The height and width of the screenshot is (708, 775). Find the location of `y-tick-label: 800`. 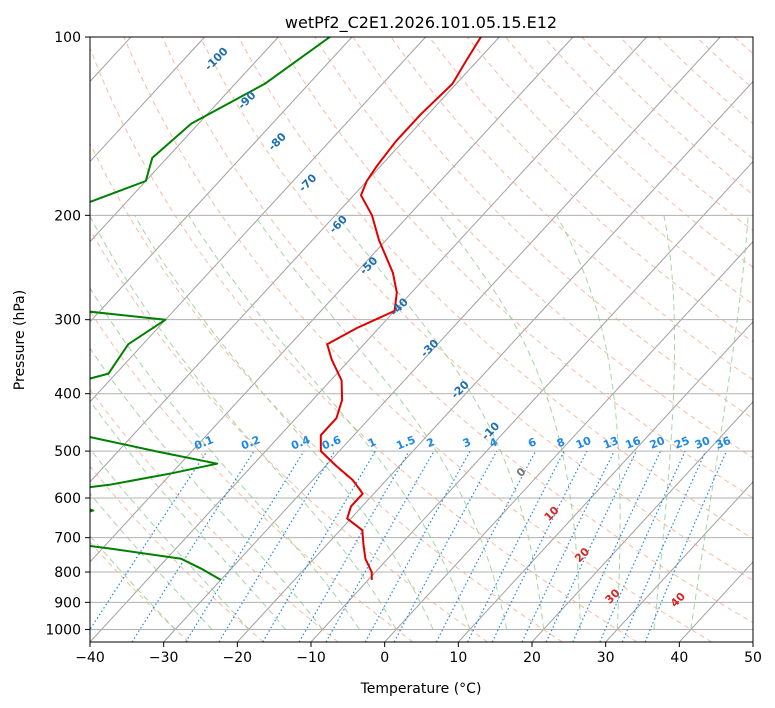

y-tick-label: 800 is located at coordinates (67, 573).